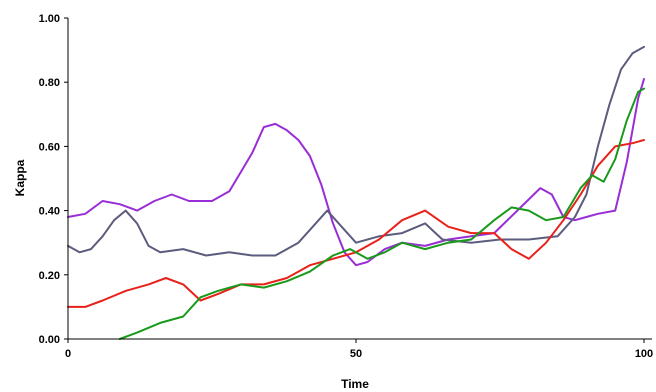 This screenshot has height=392, width=656. Describe the element at coordinates (49, 276) in the screenshot. I see `y-tick-label: 0.20` at that location.